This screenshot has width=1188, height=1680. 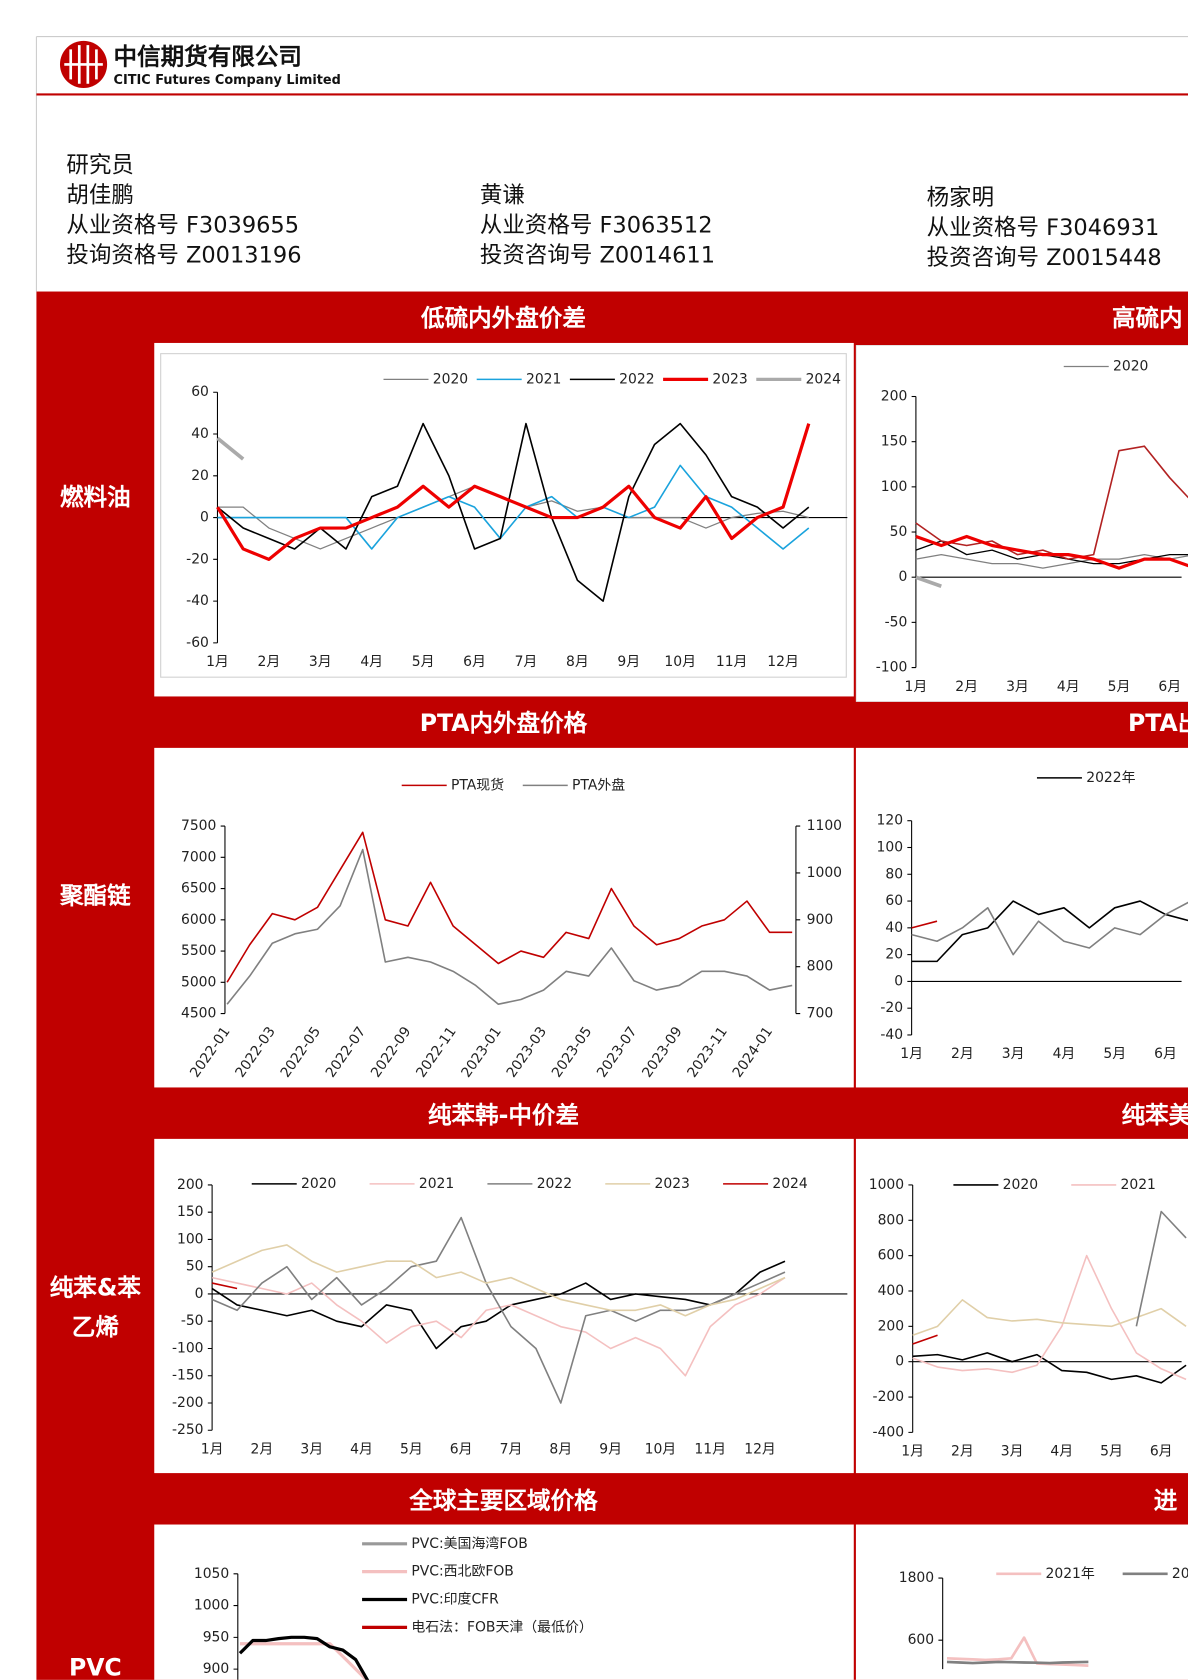 I want to click on y-tick-label: 7500, so click(x=198, y=826).